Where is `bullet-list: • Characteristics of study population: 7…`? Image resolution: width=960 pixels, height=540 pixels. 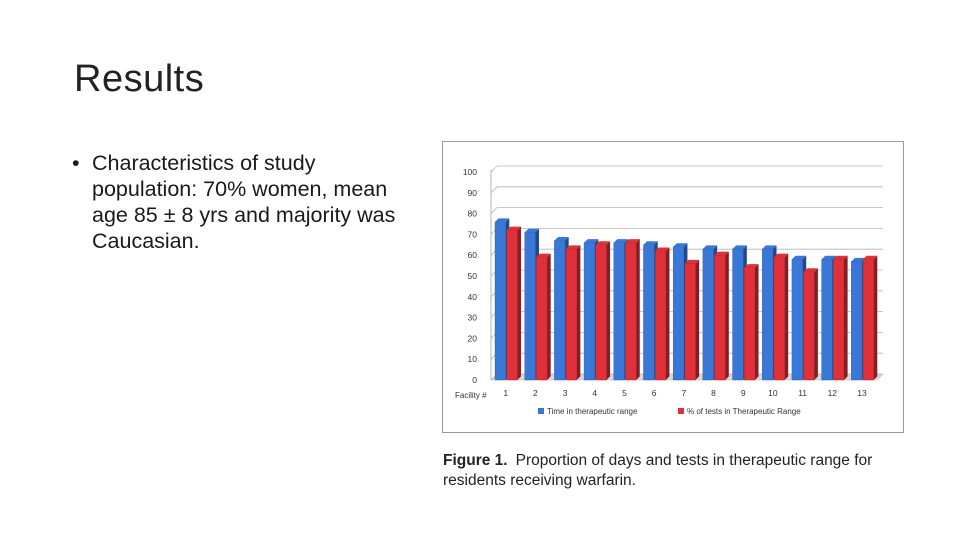
bullet-list: • Characteristics of study population: 7… is located at coordinates (237, 202).